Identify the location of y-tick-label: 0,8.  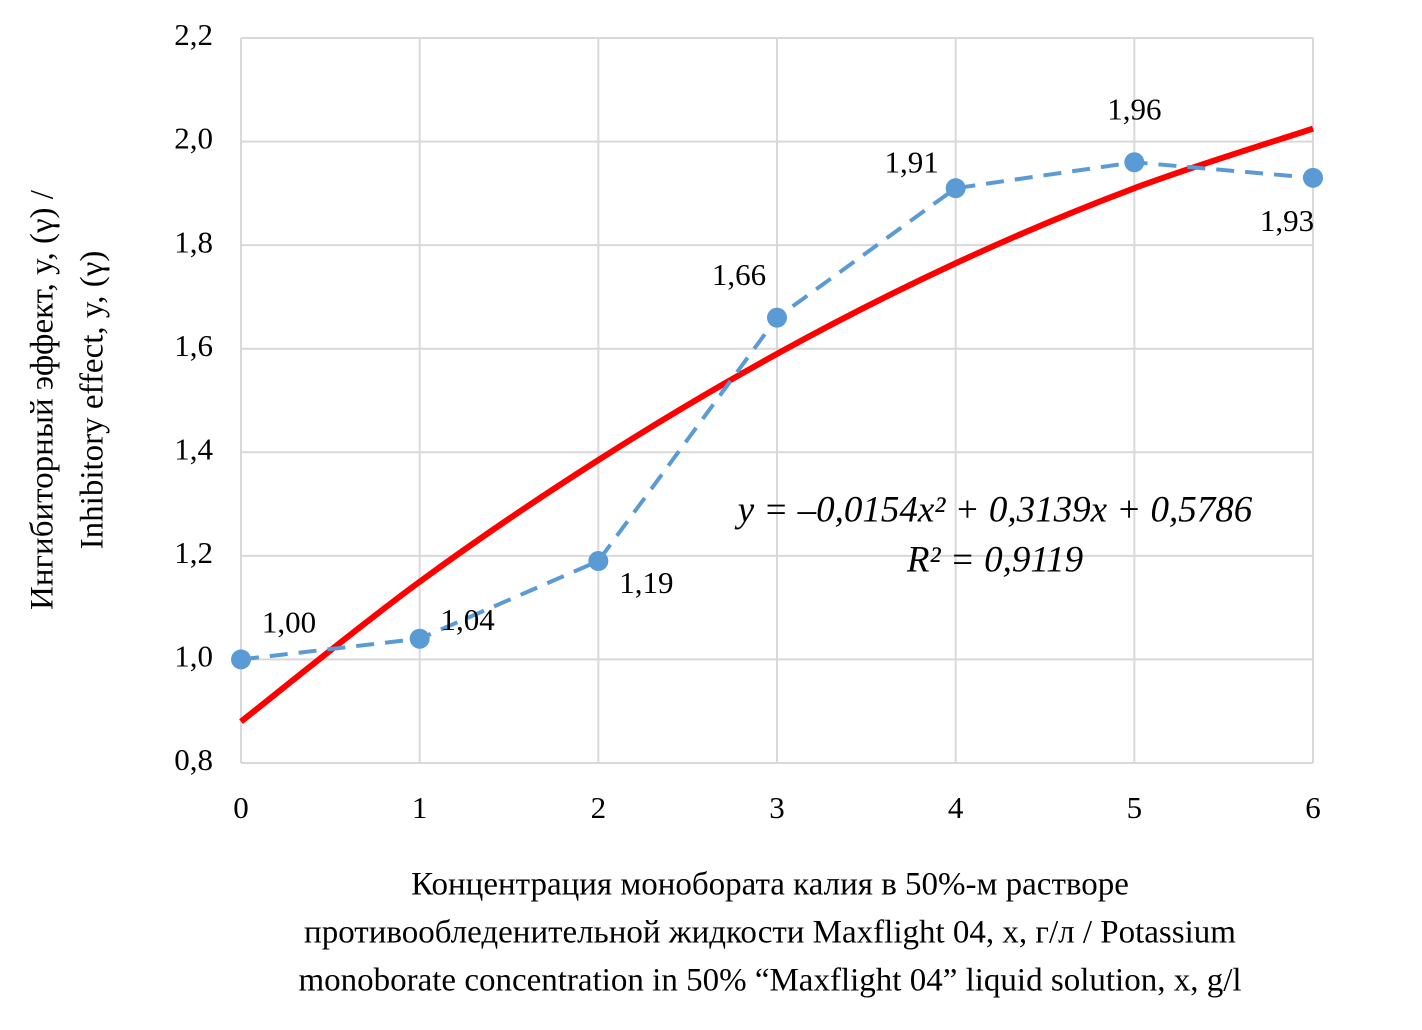
(193, 759).